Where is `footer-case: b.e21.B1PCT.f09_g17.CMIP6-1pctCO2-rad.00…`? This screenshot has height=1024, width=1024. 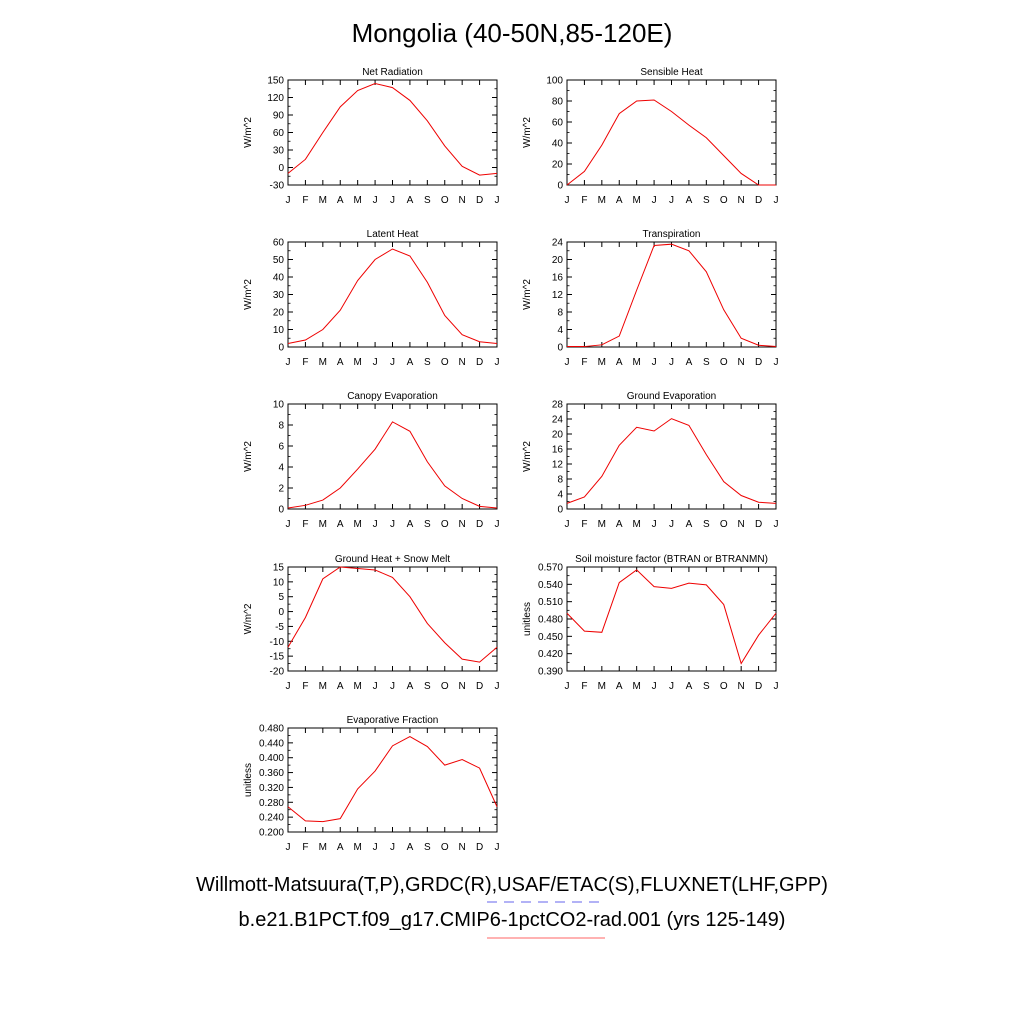 footer-case: b.e21.B1PCT.f09_g17.CMIP6-1pctCO2-rad.00… is located at coordinates (512, 920).